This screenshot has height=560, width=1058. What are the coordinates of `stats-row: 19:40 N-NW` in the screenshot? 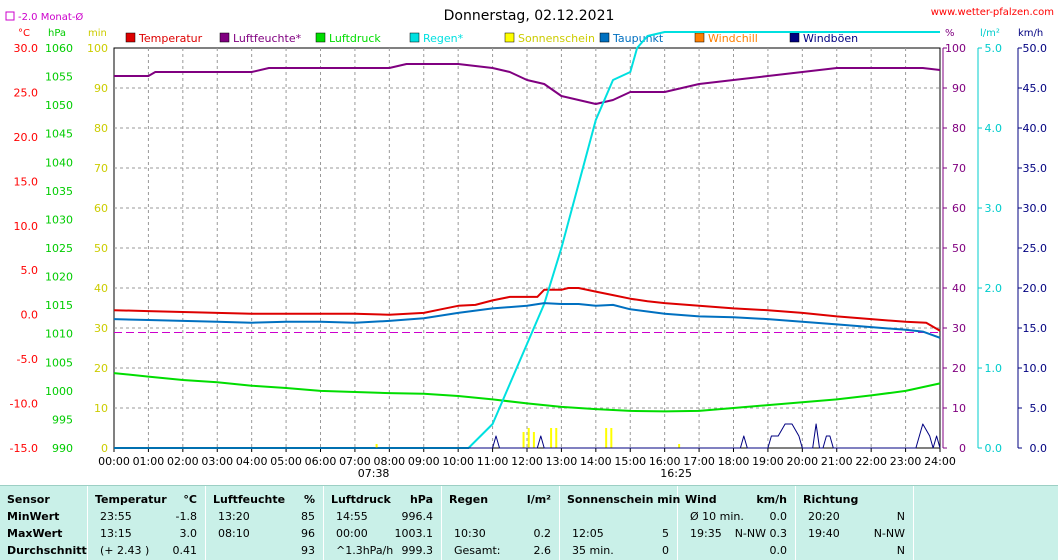 It's located at (854, 534).